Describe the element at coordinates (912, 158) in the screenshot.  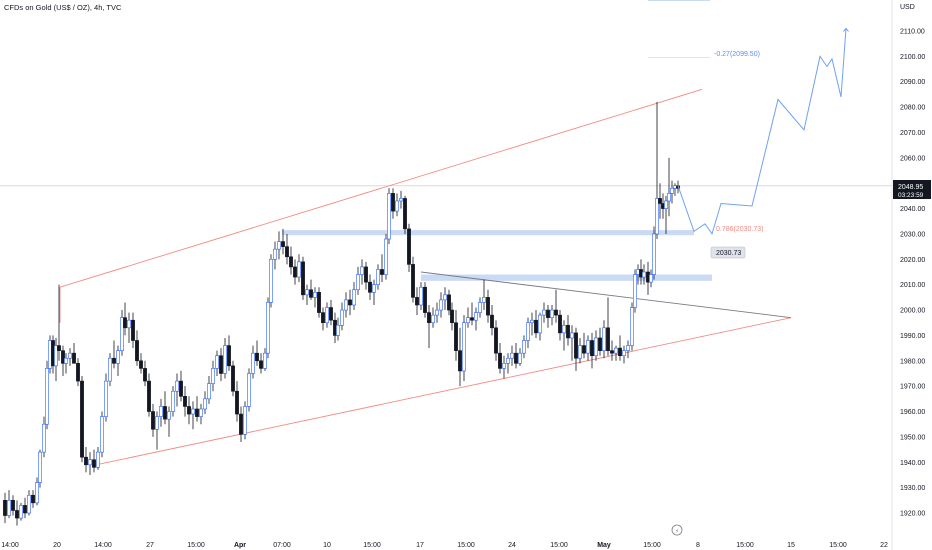
I see `price-tick-label: 2060.00` at that location.